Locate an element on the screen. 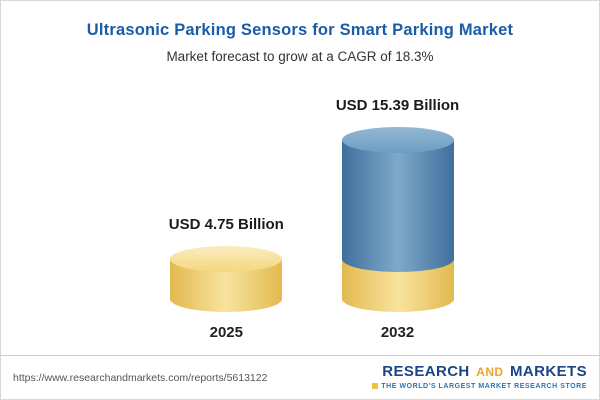  brand-wordmark: RESEARCH AND MARKETS is located at coordinates (479, 372).